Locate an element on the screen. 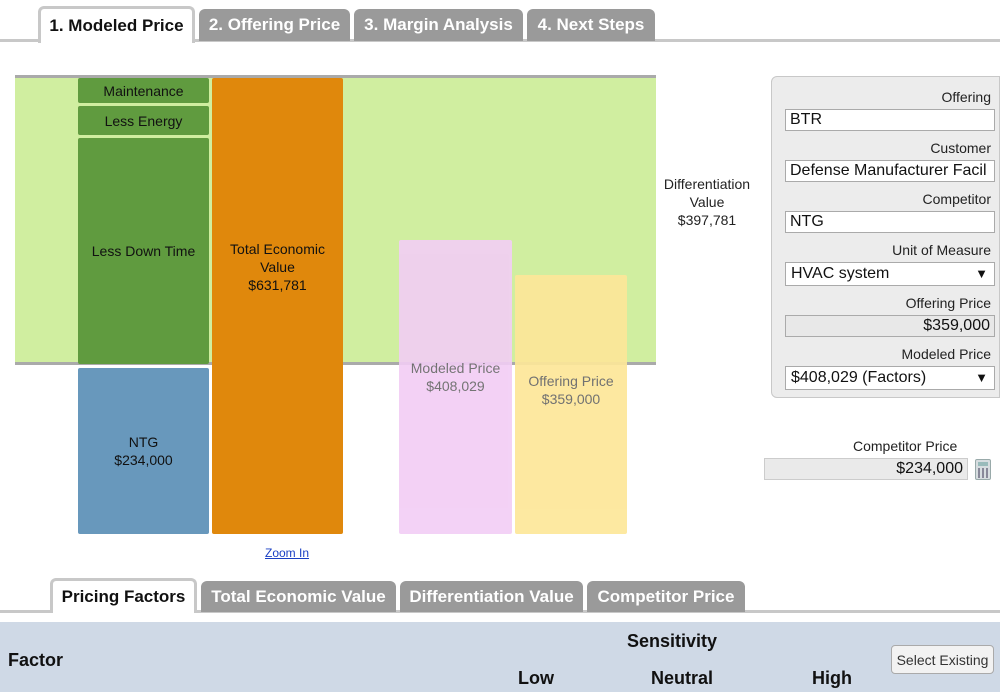  sensitivity-neutral-header: Neutral is located at coordinates (682, 678).